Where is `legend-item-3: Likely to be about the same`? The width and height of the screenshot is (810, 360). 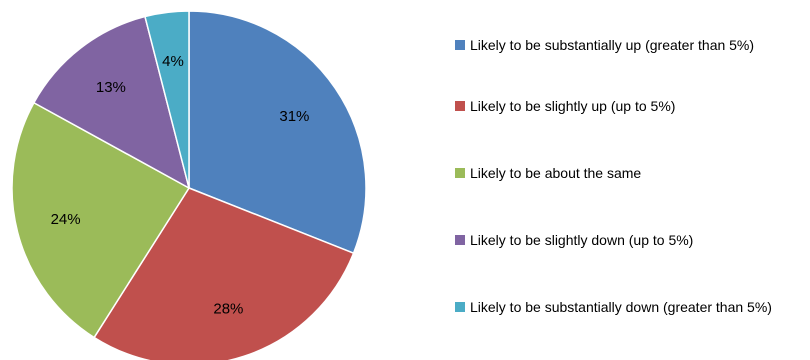 legend-item-3: Likely to be about the same is located at coordinates (631, 173).